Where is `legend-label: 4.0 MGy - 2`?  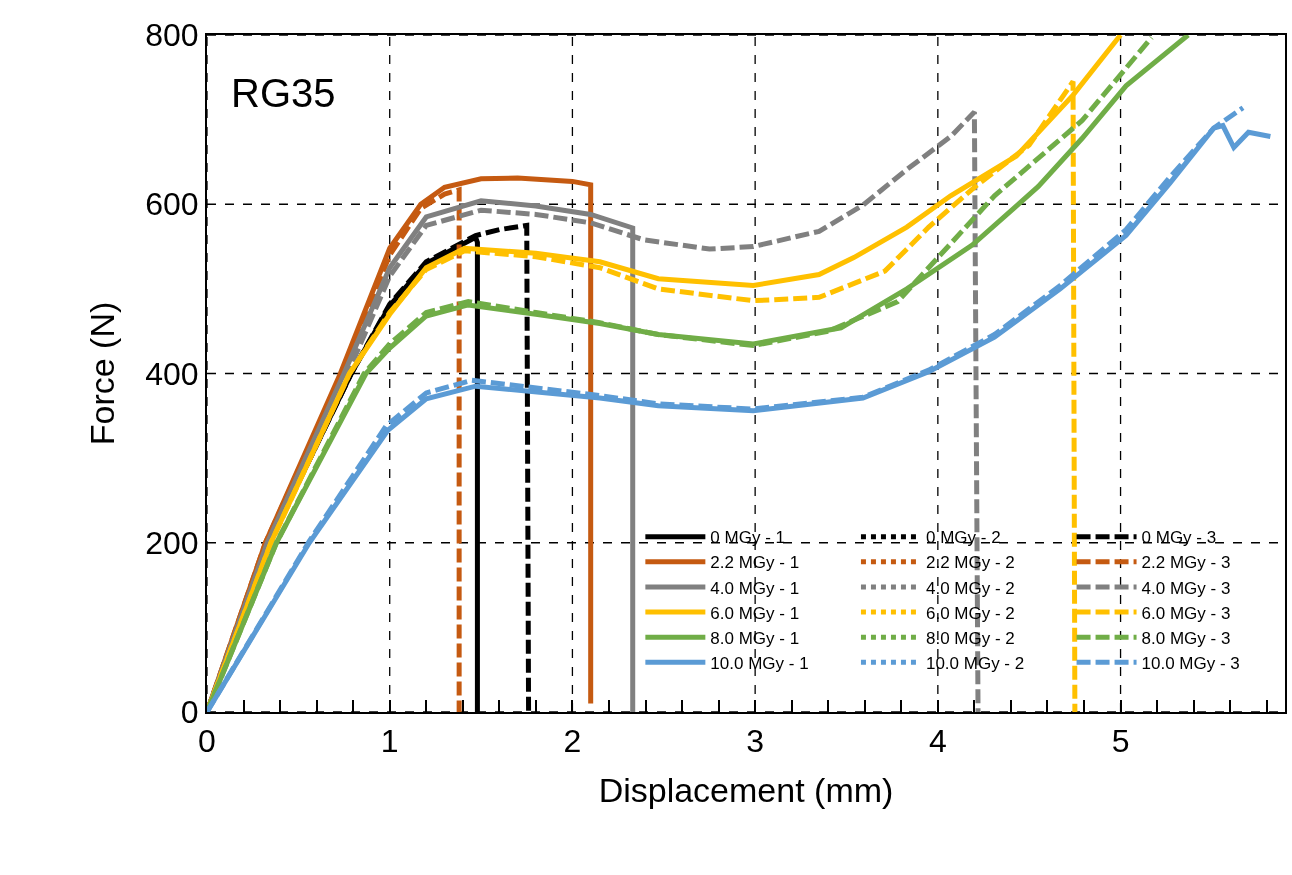 legend-label: 4.0 MGy - 2 is located at coordinates (970, 588).